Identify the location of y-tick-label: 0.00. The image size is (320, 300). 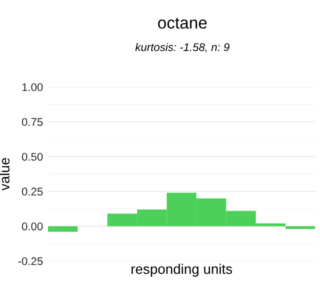
(32, 226).